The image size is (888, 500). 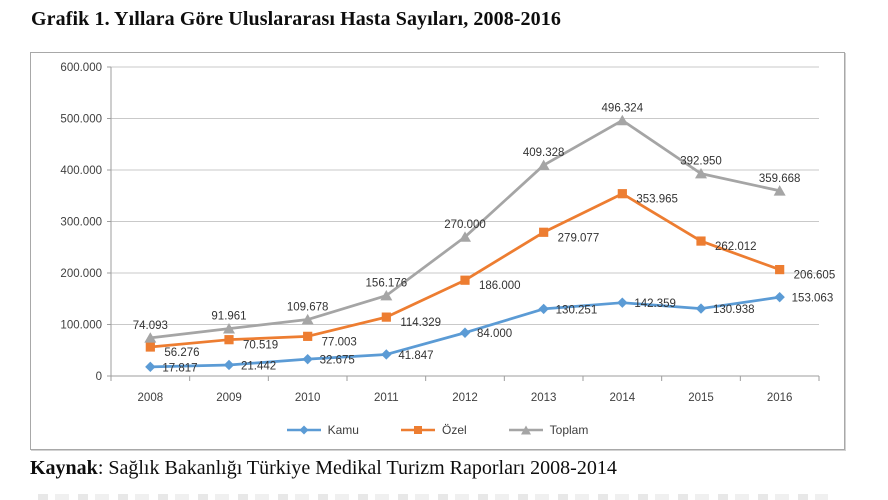 What do you see at coordinates (569, 430) in the screenshot?
I see `legend-label: Toplam` at bounding box center [569, 430].